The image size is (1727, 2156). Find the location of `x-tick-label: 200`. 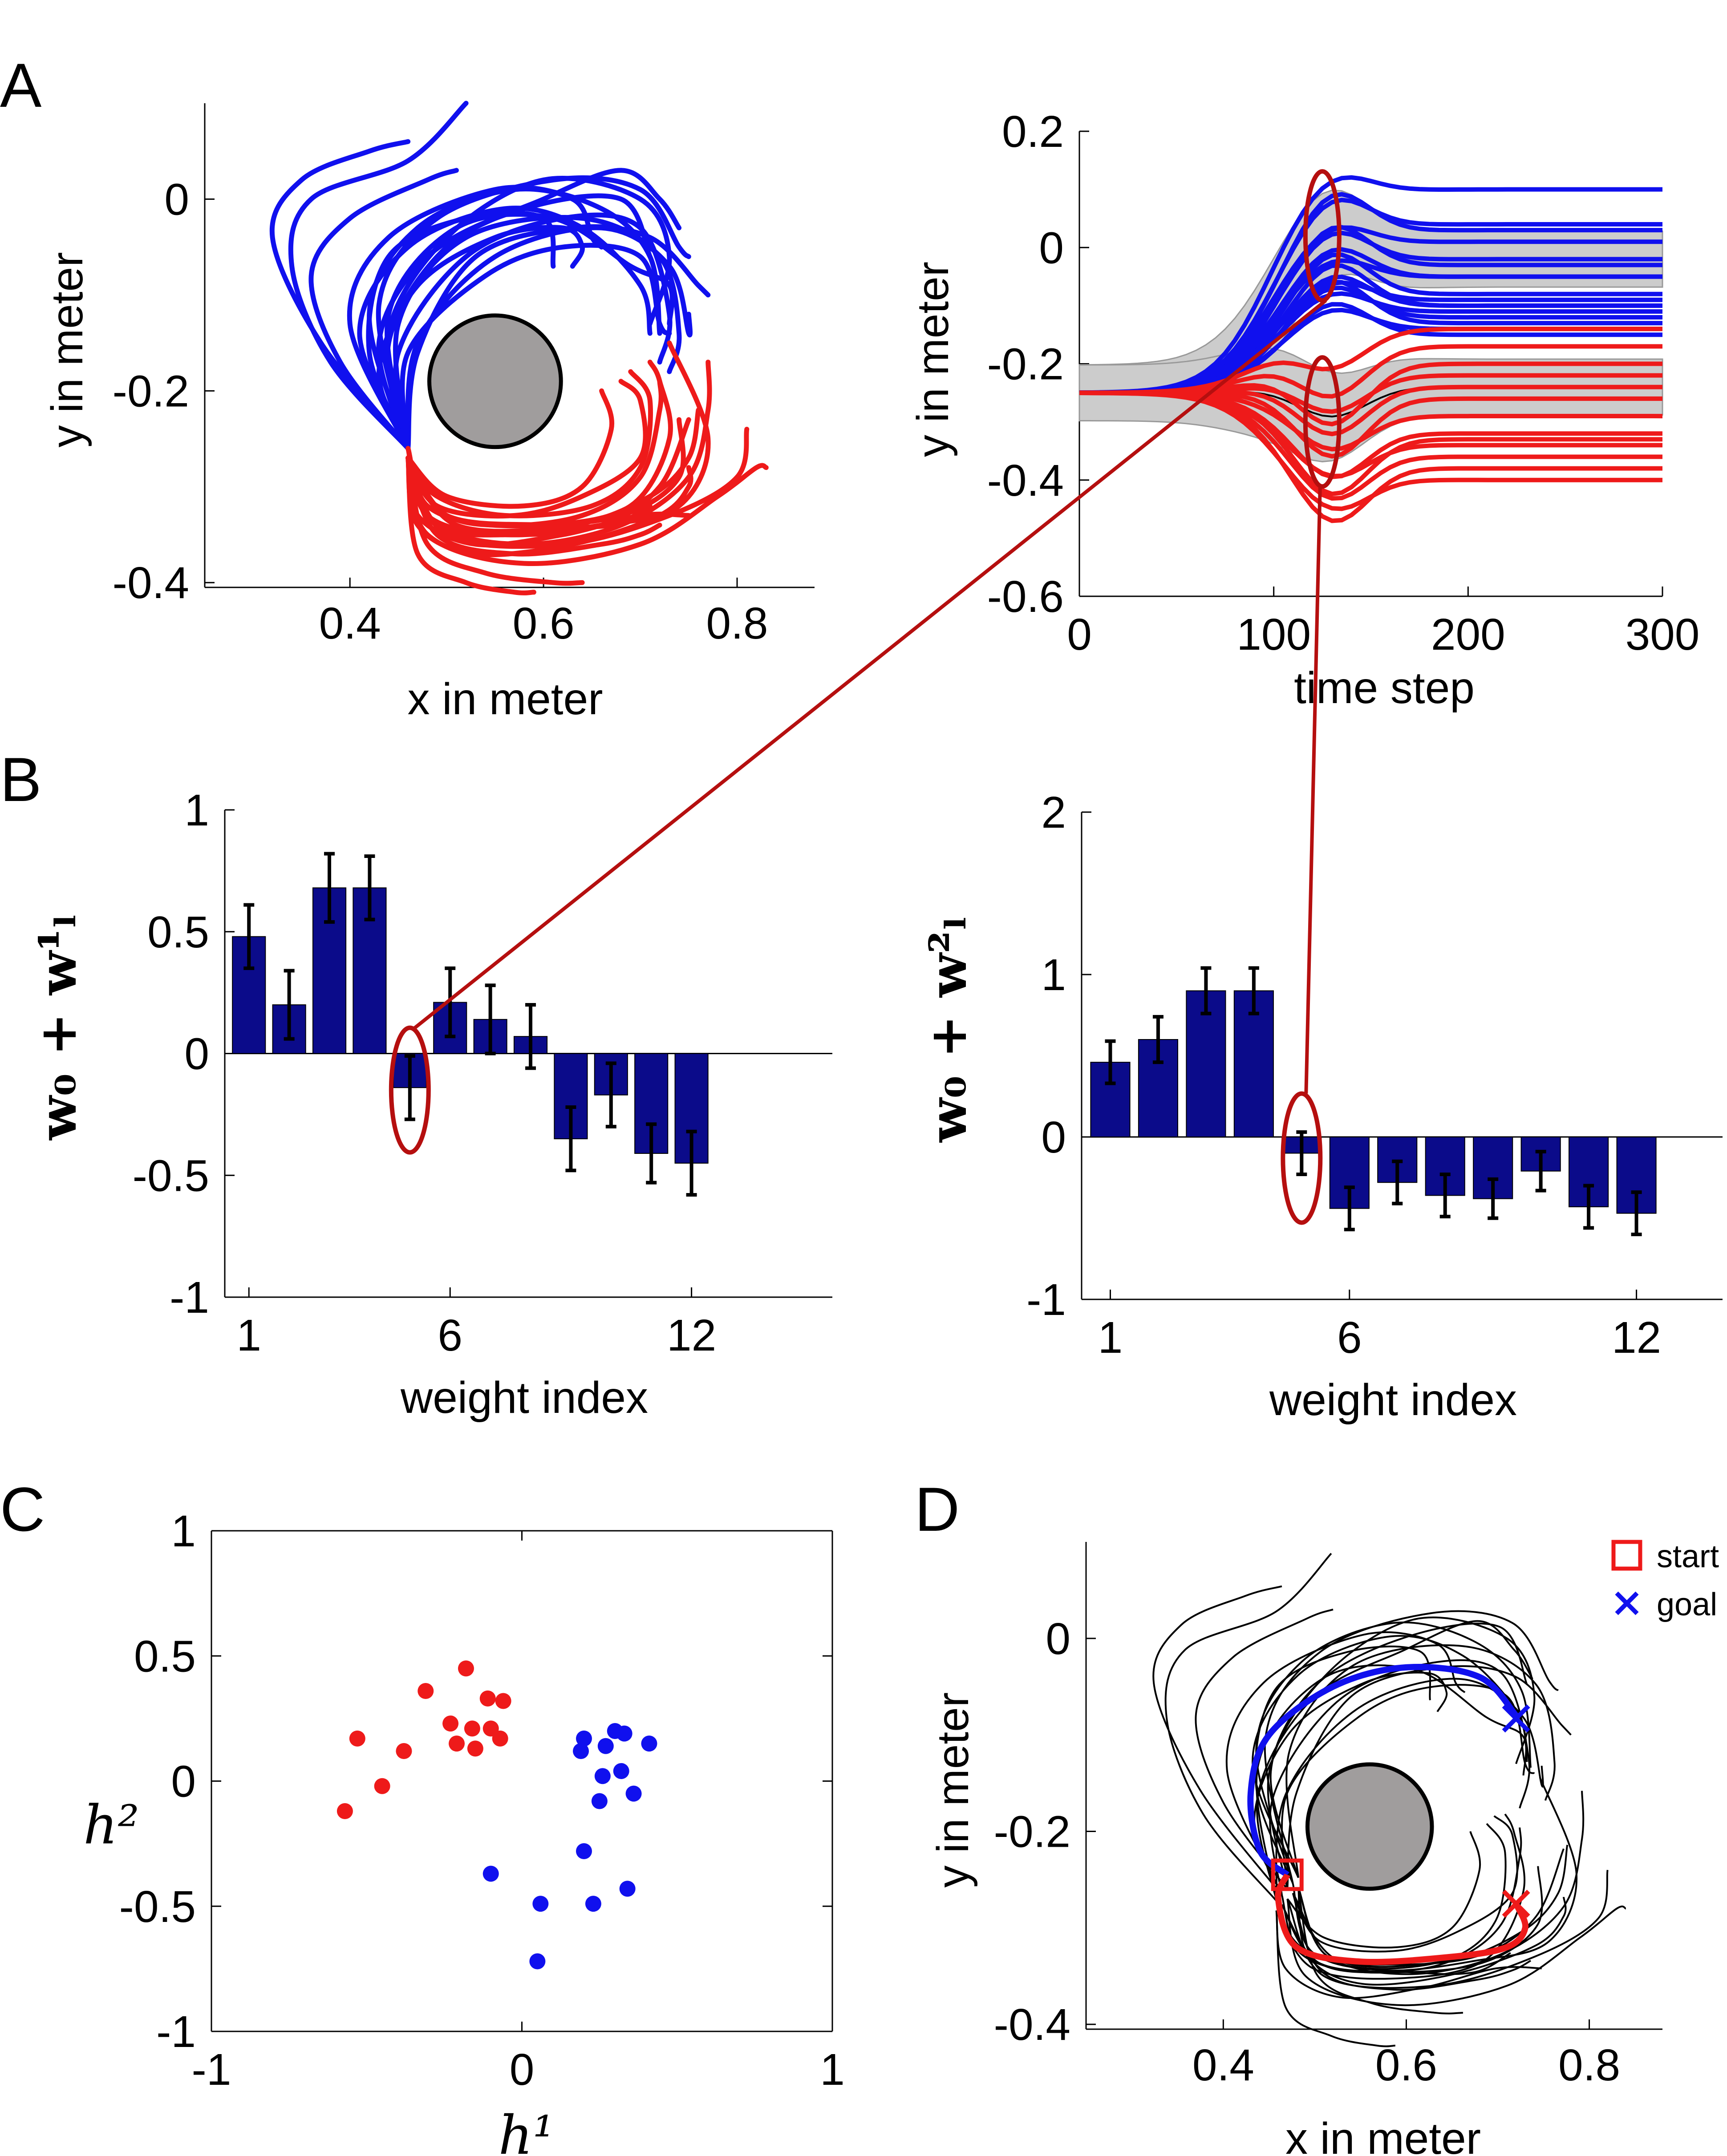

x-tick-label: 200 is located at coordinates (1468, 634).